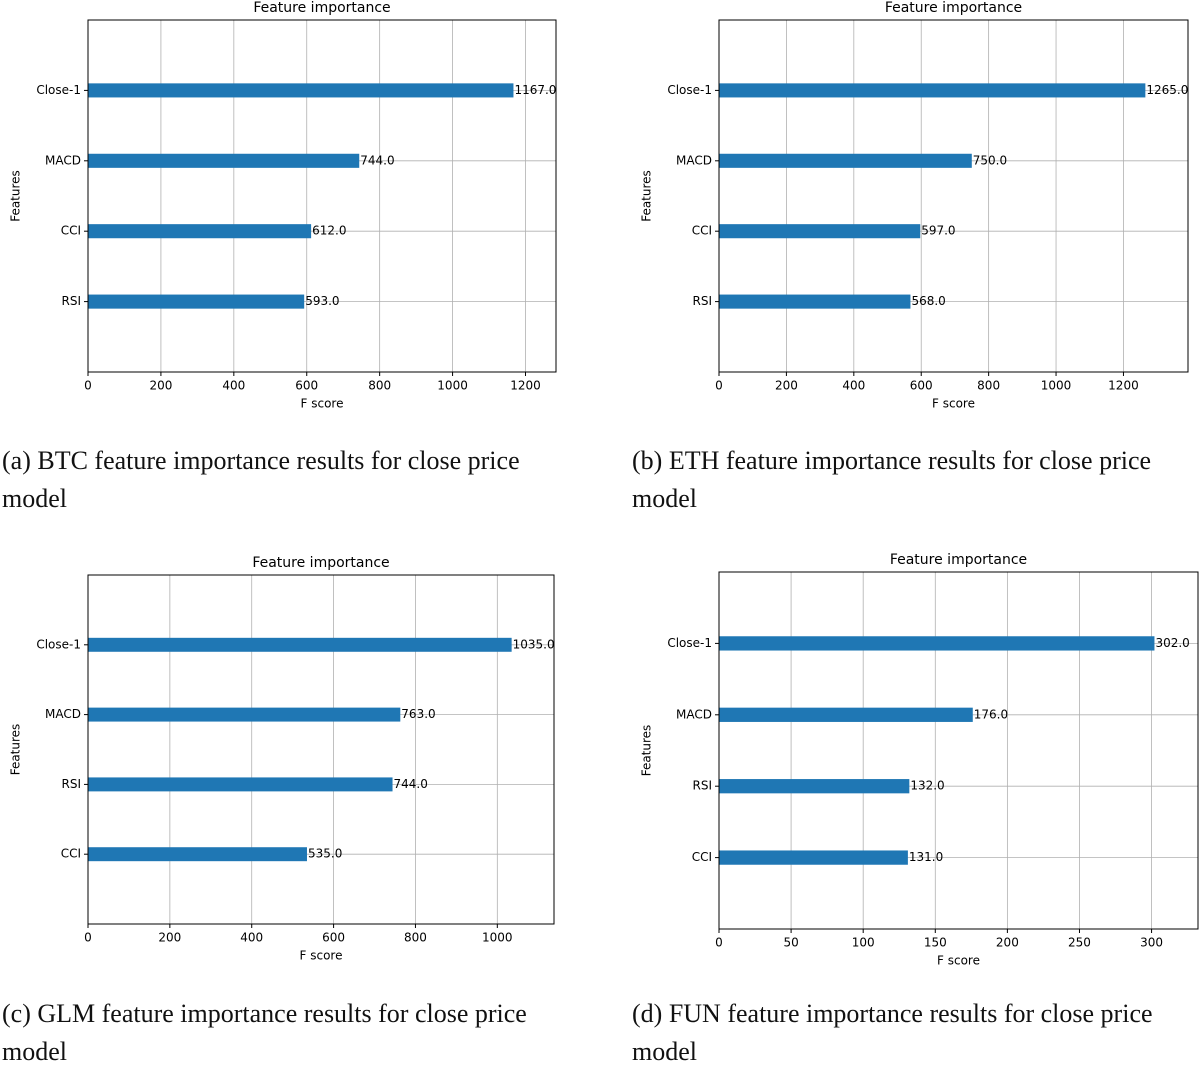  I want to click on value-label: 763.0, so click(418, 714).